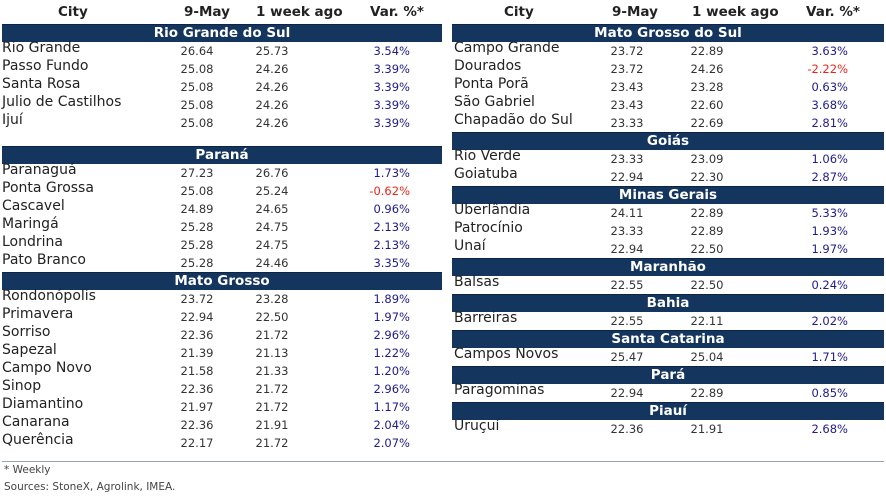  What do you see at coordinates (197, 353) in the screenshot?
I see `may-price-cell: 21.39` at bounding box center [197, 353].